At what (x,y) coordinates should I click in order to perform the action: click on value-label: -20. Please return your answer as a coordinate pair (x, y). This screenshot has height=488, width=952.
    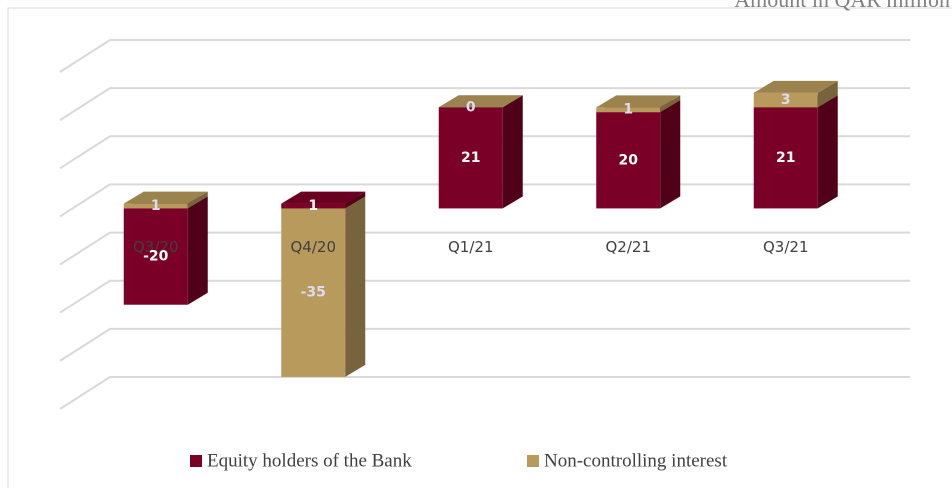
    Looking at the image, I should click on (156, 257).